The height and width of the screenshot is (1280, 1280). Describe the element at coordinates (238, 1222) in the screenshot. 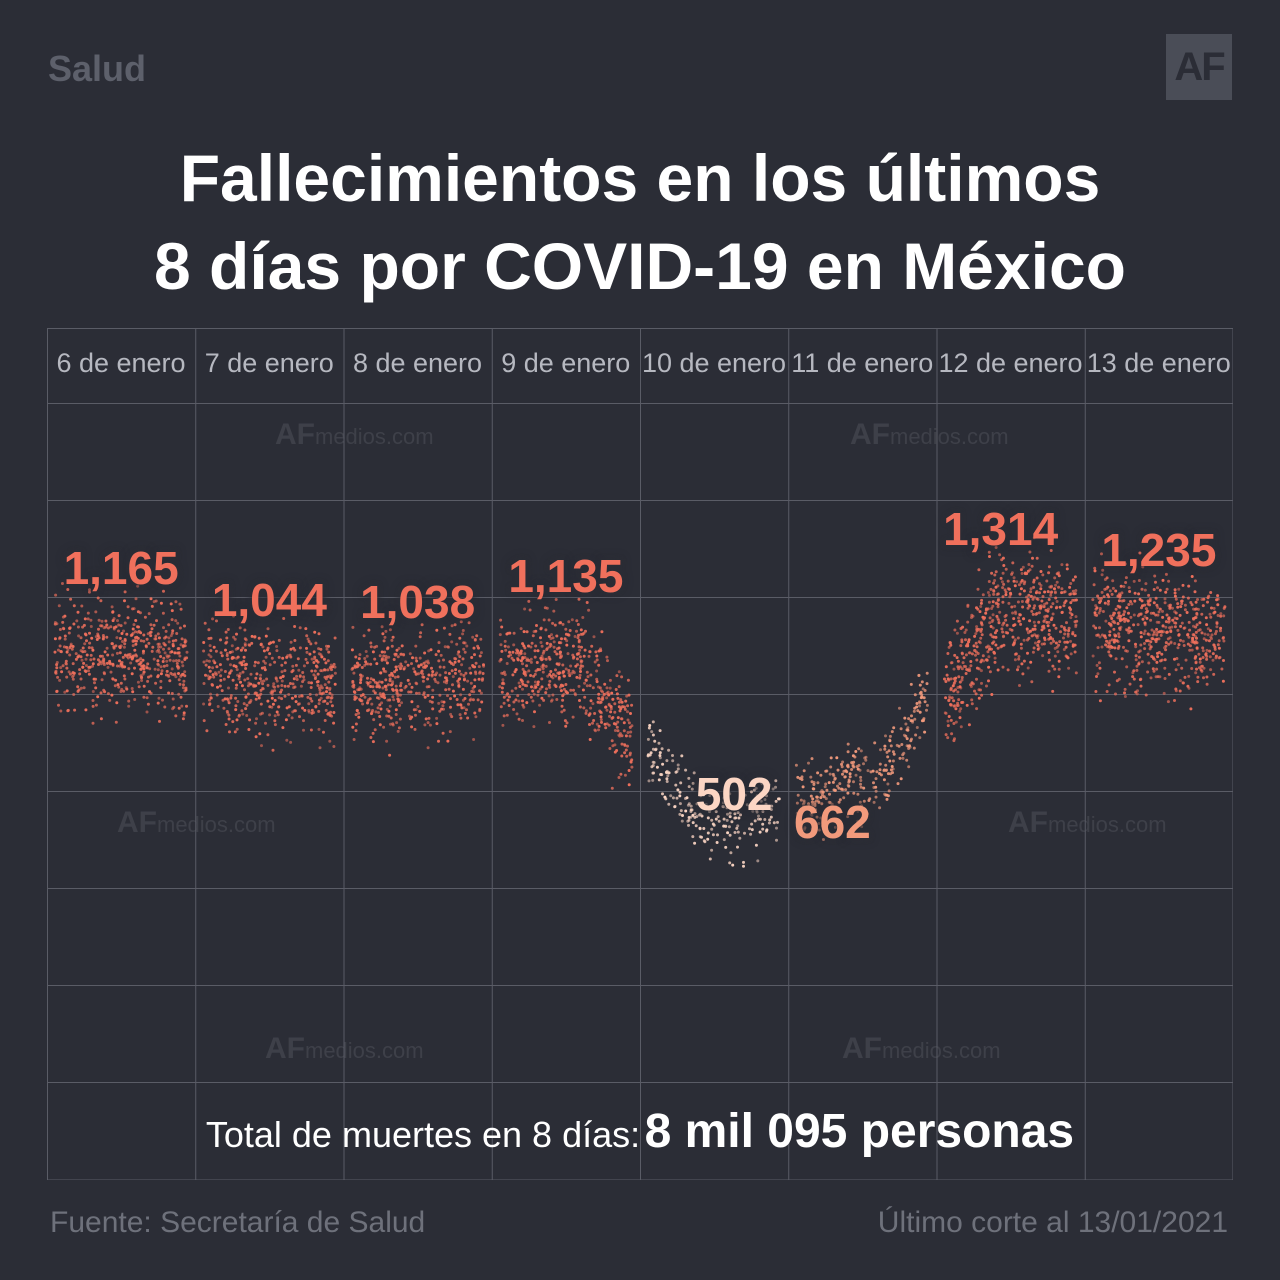

I see `source-note: Fuente: Secretaría de Salud` at that location.